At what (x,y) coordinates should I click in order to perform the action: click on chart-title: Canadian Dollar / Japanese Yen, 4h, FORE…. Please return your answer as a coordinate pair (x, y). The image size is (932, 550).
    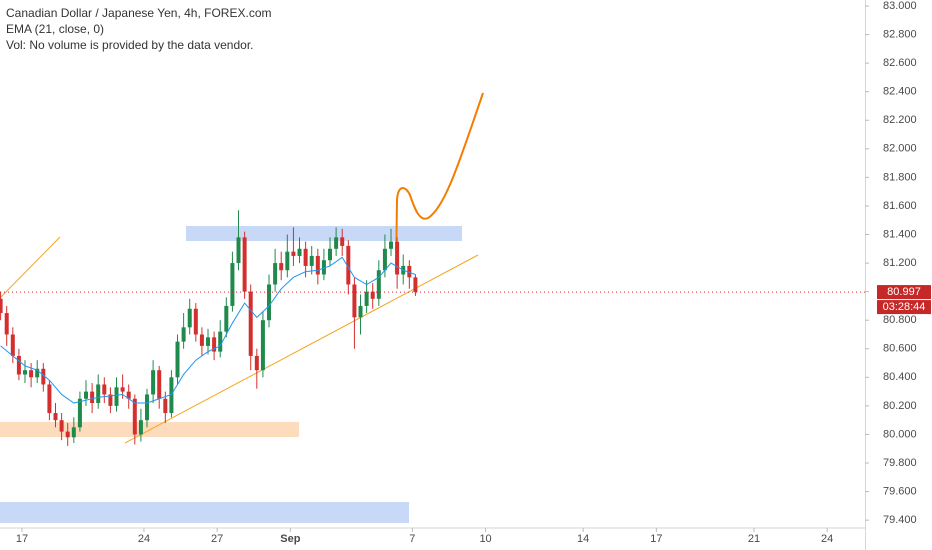
    Looking at the image, I should click on (139, 13).